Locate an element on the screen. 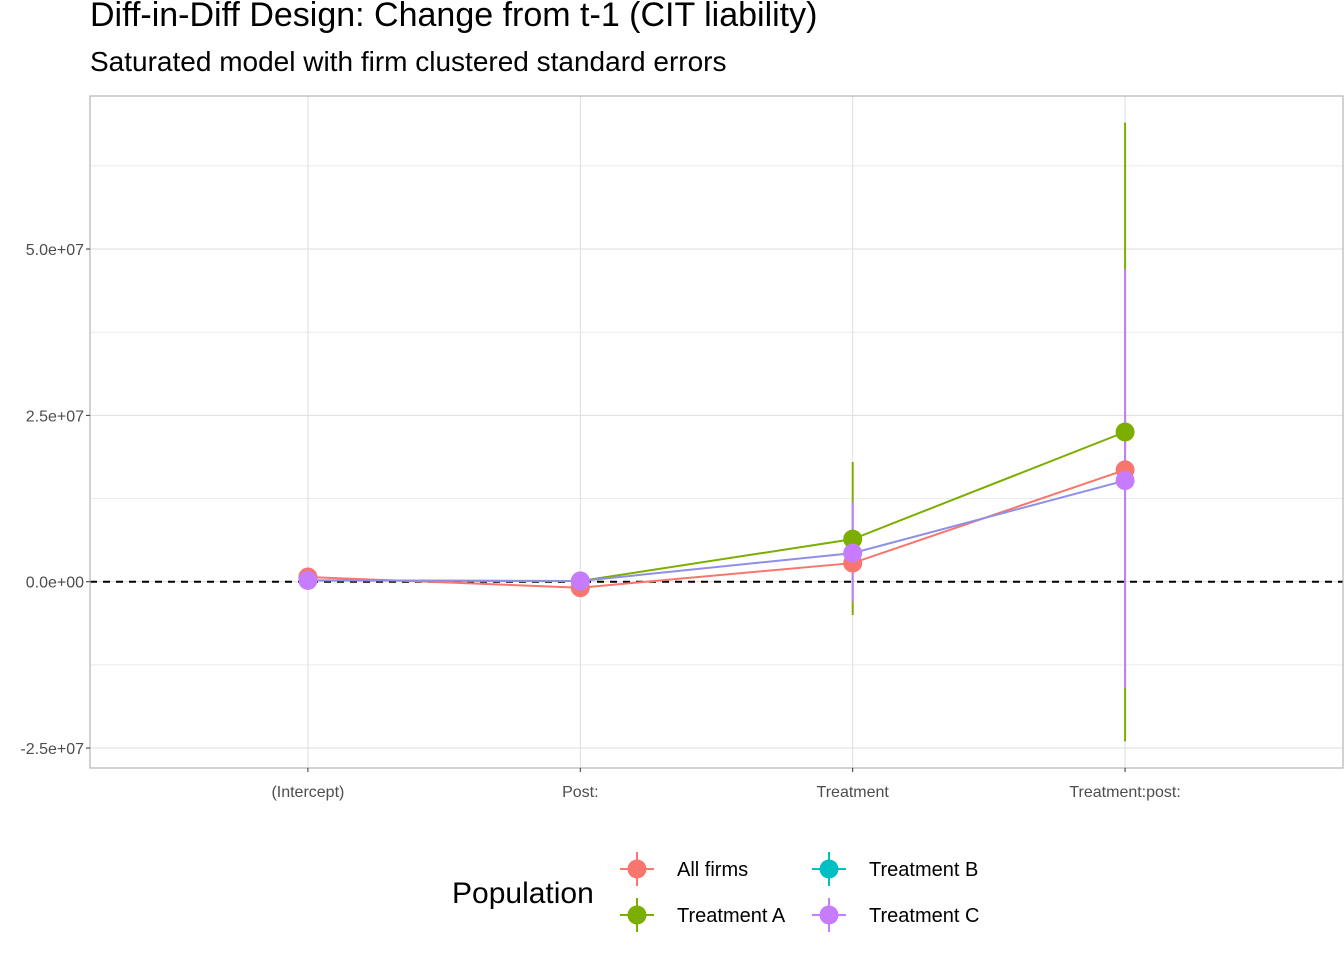 Image resolution: width=1344 pixels, height=960 pixels. y-tick-label: 2.5e+07 is located at coordinates (55, 416).